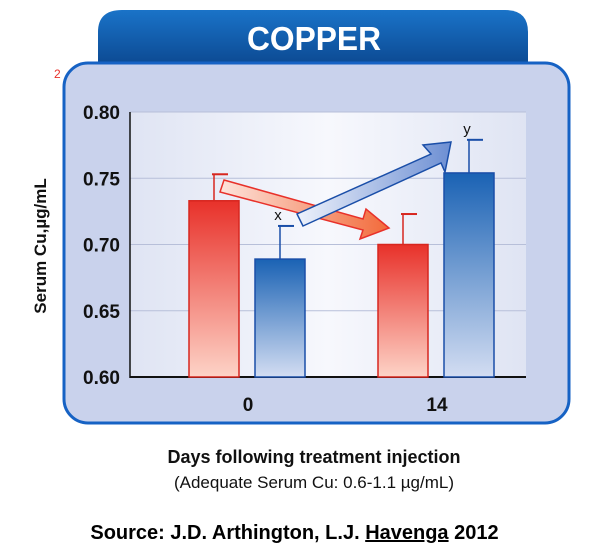 The width and height of the screenshot is (589, 560). I want to click on increase-arrow, so click(373, 184).